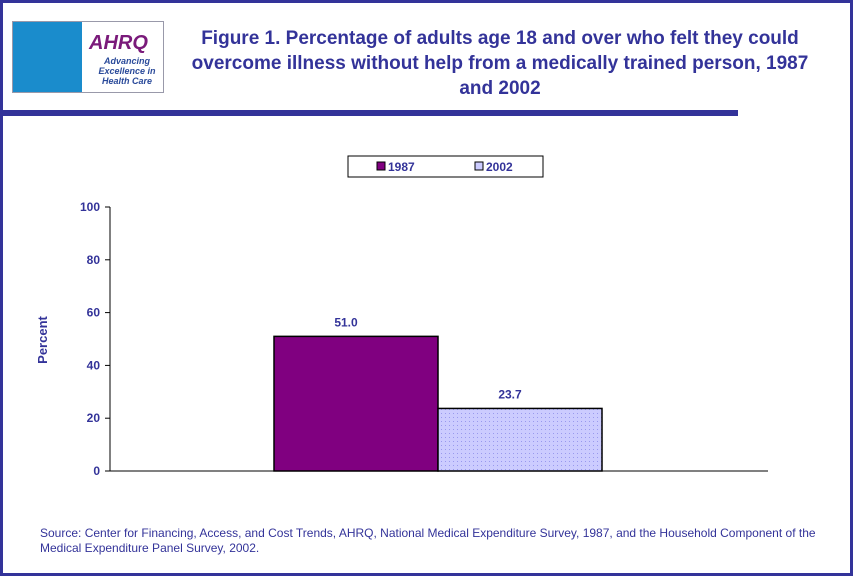 The width and height of the screenshot is (853, 576). What do you see at coordinates (96, 471) in the screenshot?
I see `y-tick-label: 0` at bounding box center [96, 471].